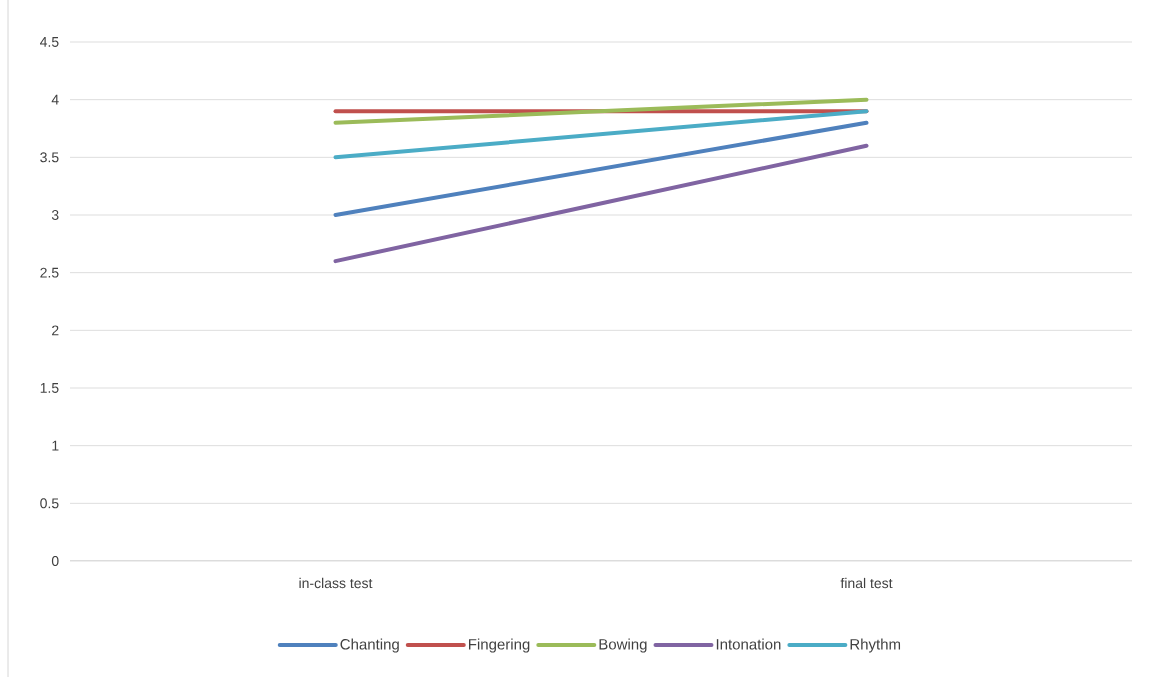 The width and height of the screenshot is (1155, 678). Describe the element at coordinates (49, 157) in the screenshot. I see `y-tick-label: 3.5` at that location.